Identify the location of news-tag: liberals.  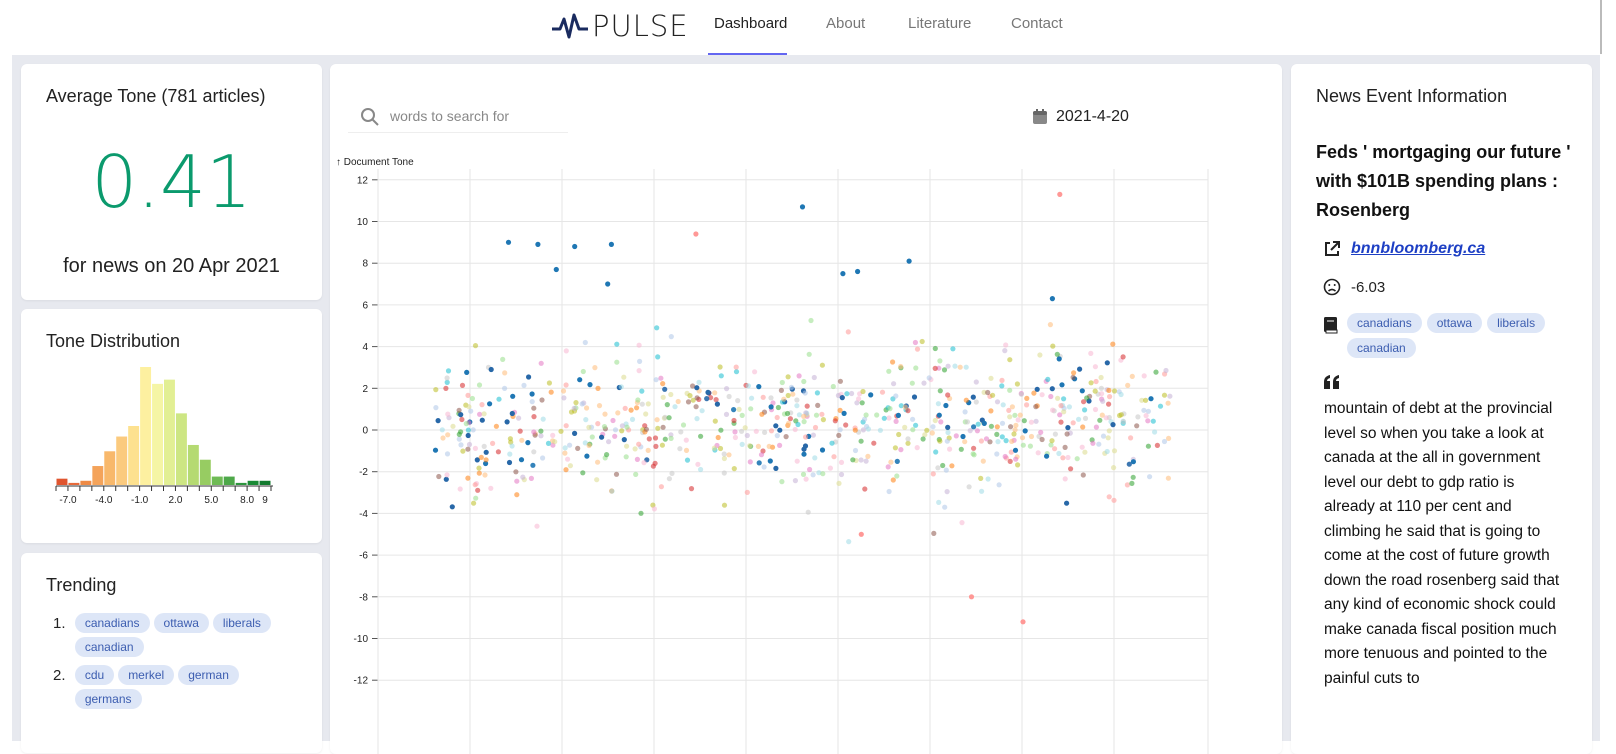
(1516, 323).